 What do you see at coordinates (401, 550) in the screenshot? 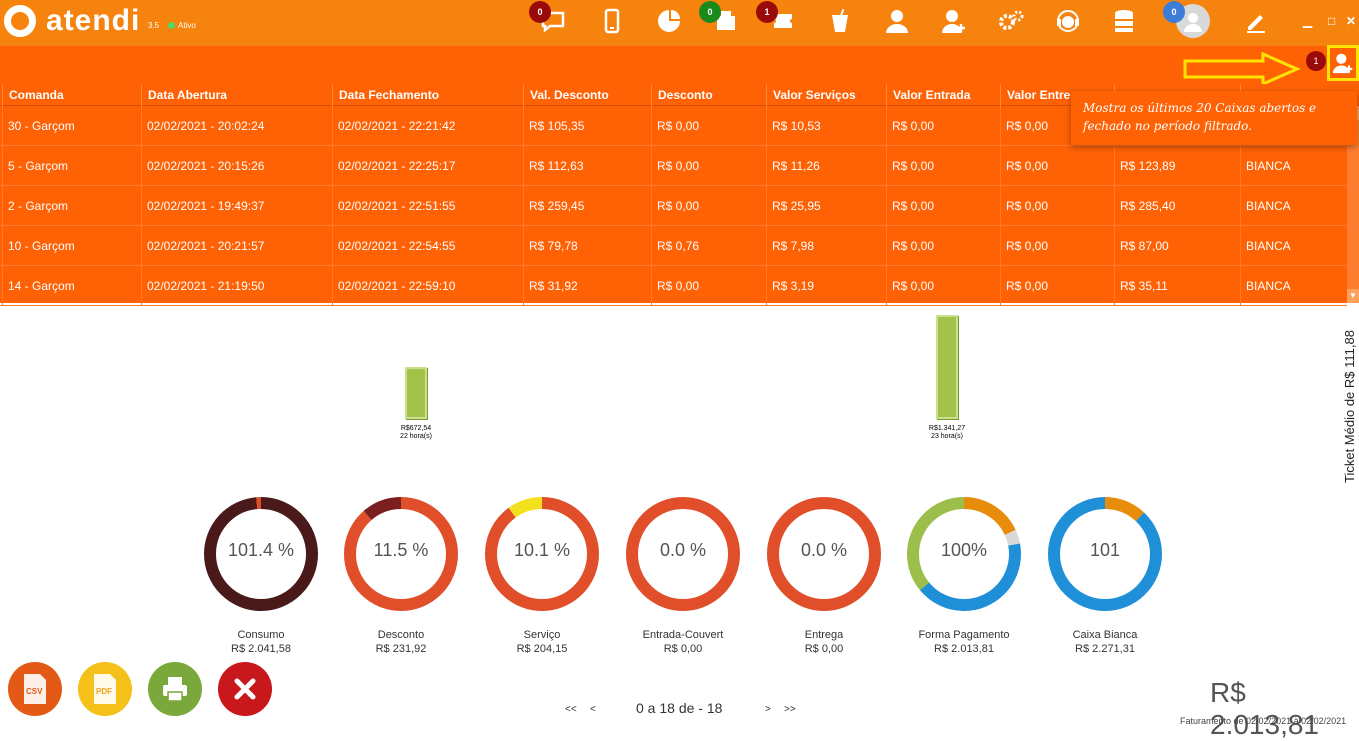
I see `donut-center-value: 11.5 %` at bounding box center [401, 550].